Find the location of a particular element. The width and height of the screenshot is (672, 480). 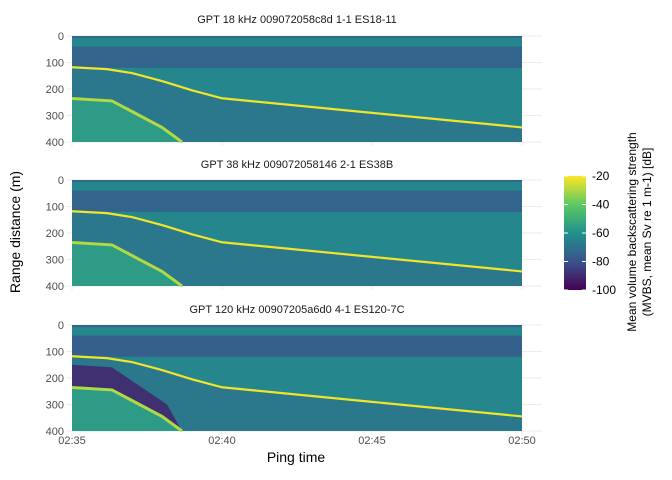

shadow-region is located at coordinates (127, 397).